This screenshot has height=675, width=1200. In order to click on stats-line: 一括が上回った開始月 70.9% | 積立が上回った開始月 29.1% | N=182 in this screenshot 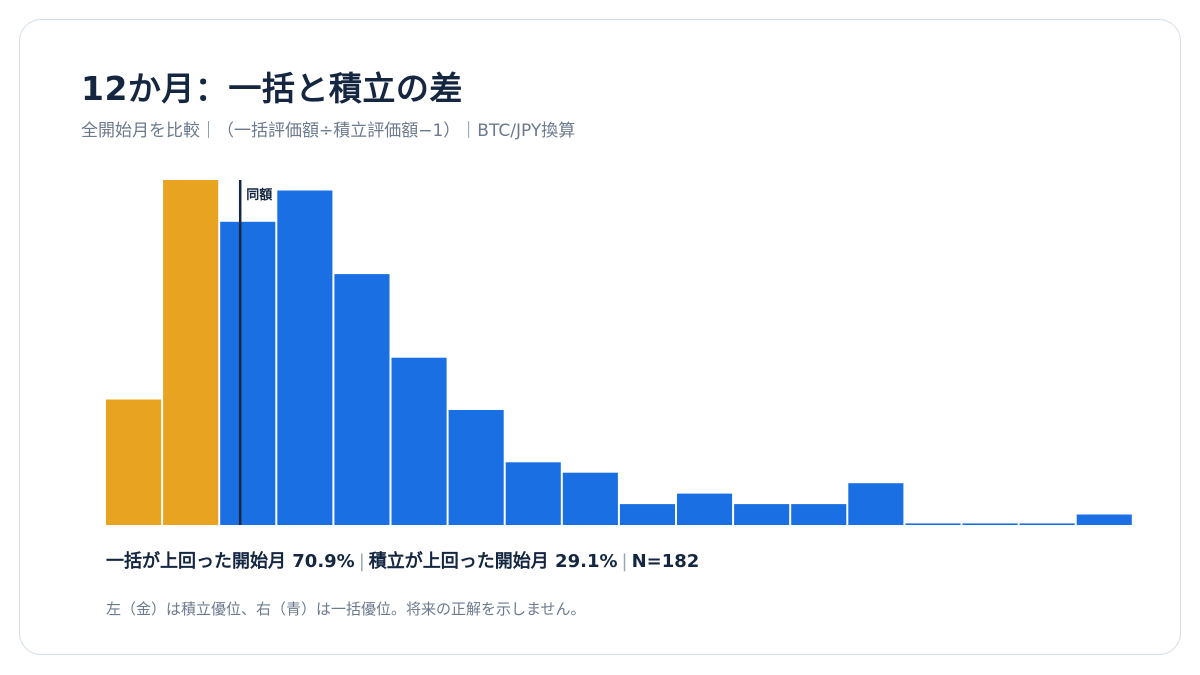, I will do `click(402, 560)`.